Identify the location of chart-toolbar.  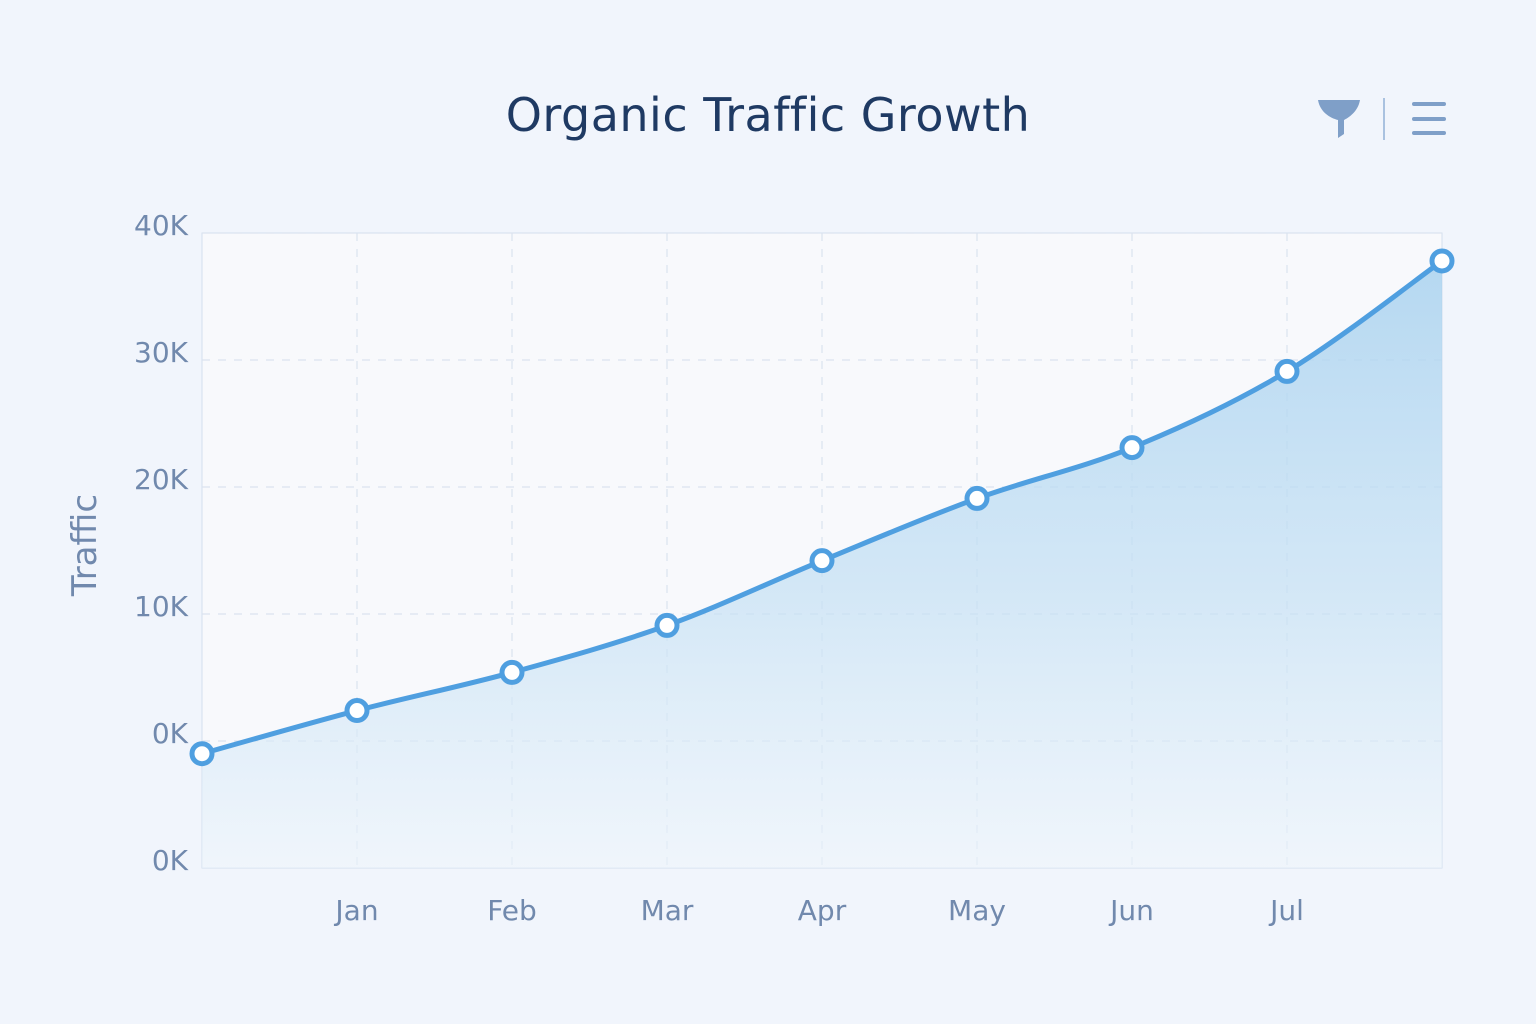
(1382, 119).